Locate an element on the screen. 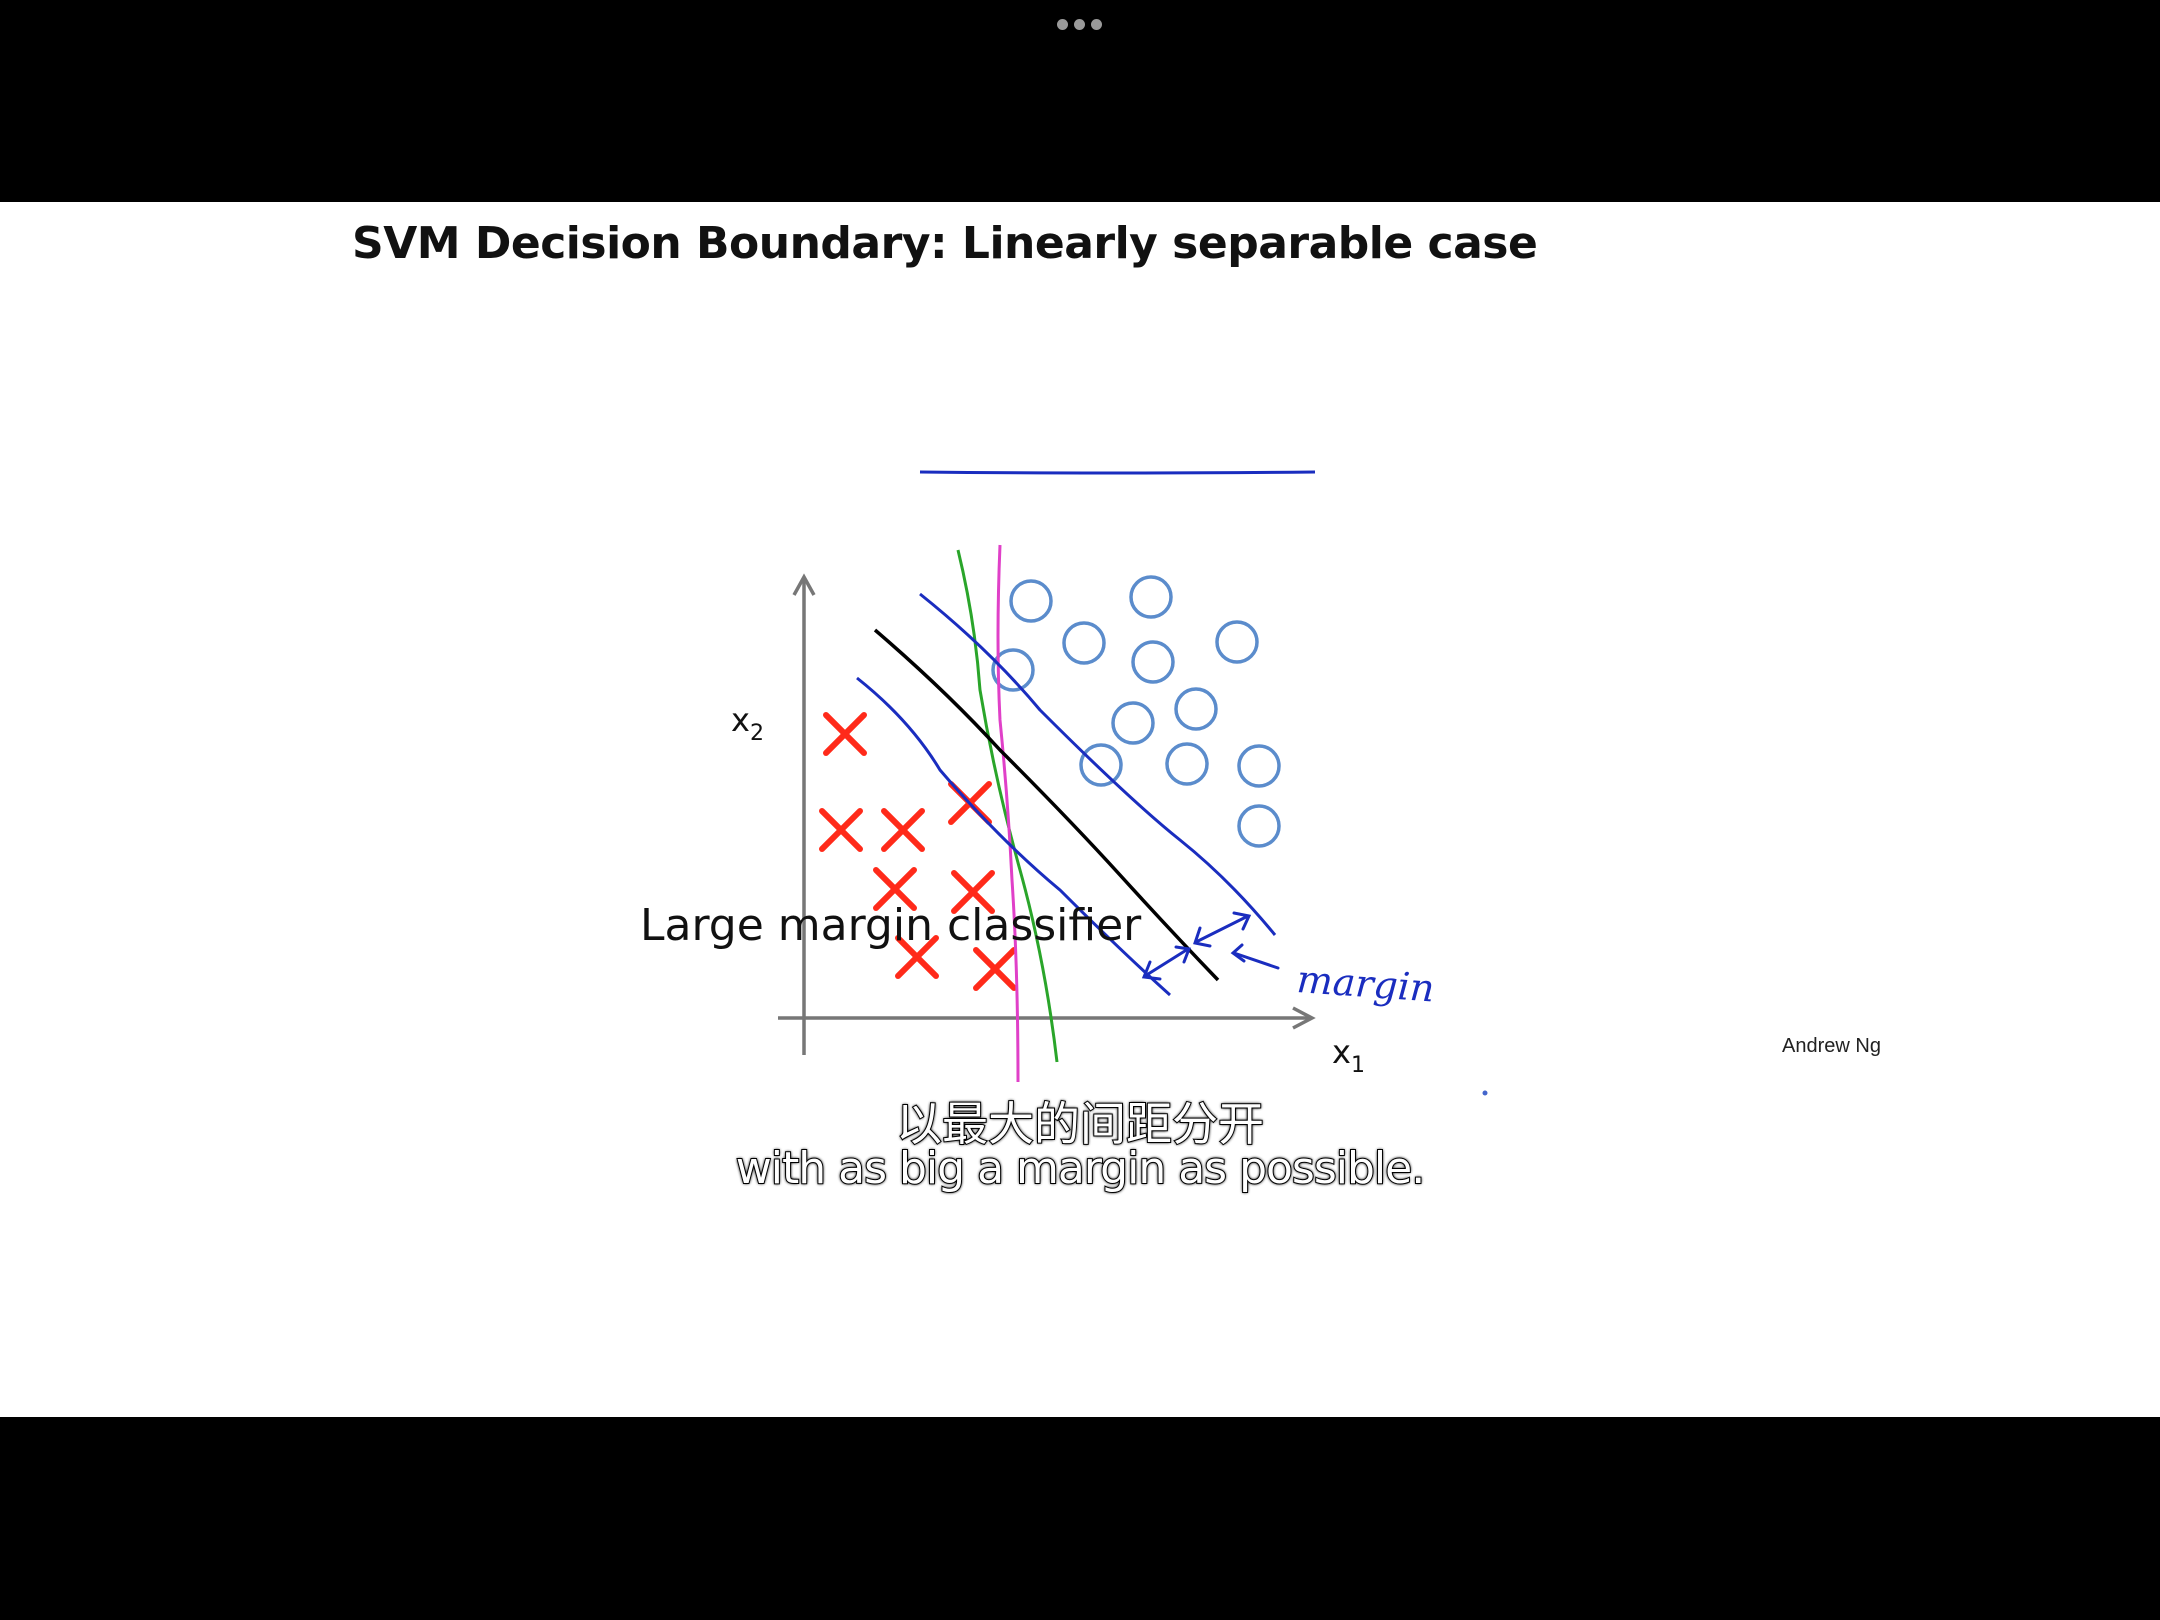  margin-annotation: margin is located at coordinates (1365, 984).